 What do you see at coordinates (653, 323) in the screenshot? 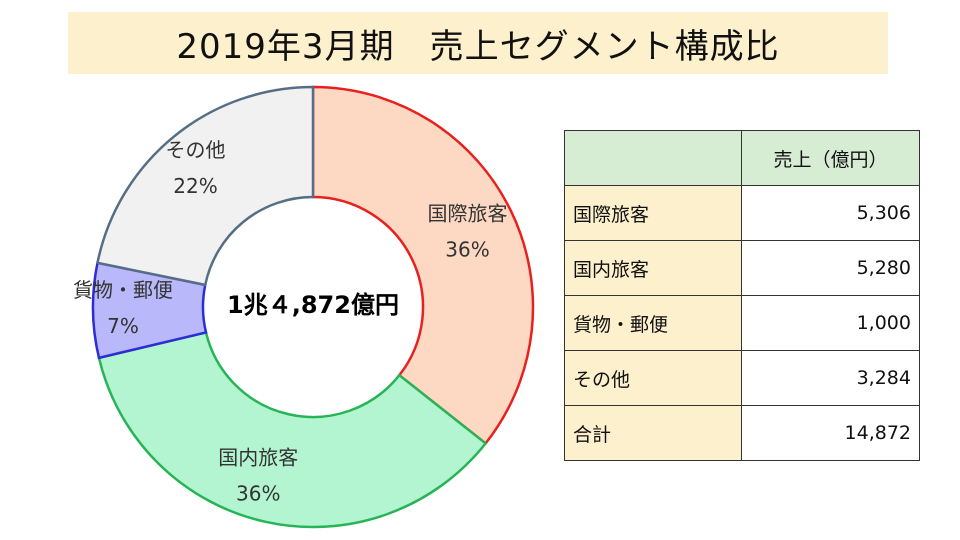
I see `table-row-label: 貨物・郵便` at bounding box center [653, 323].